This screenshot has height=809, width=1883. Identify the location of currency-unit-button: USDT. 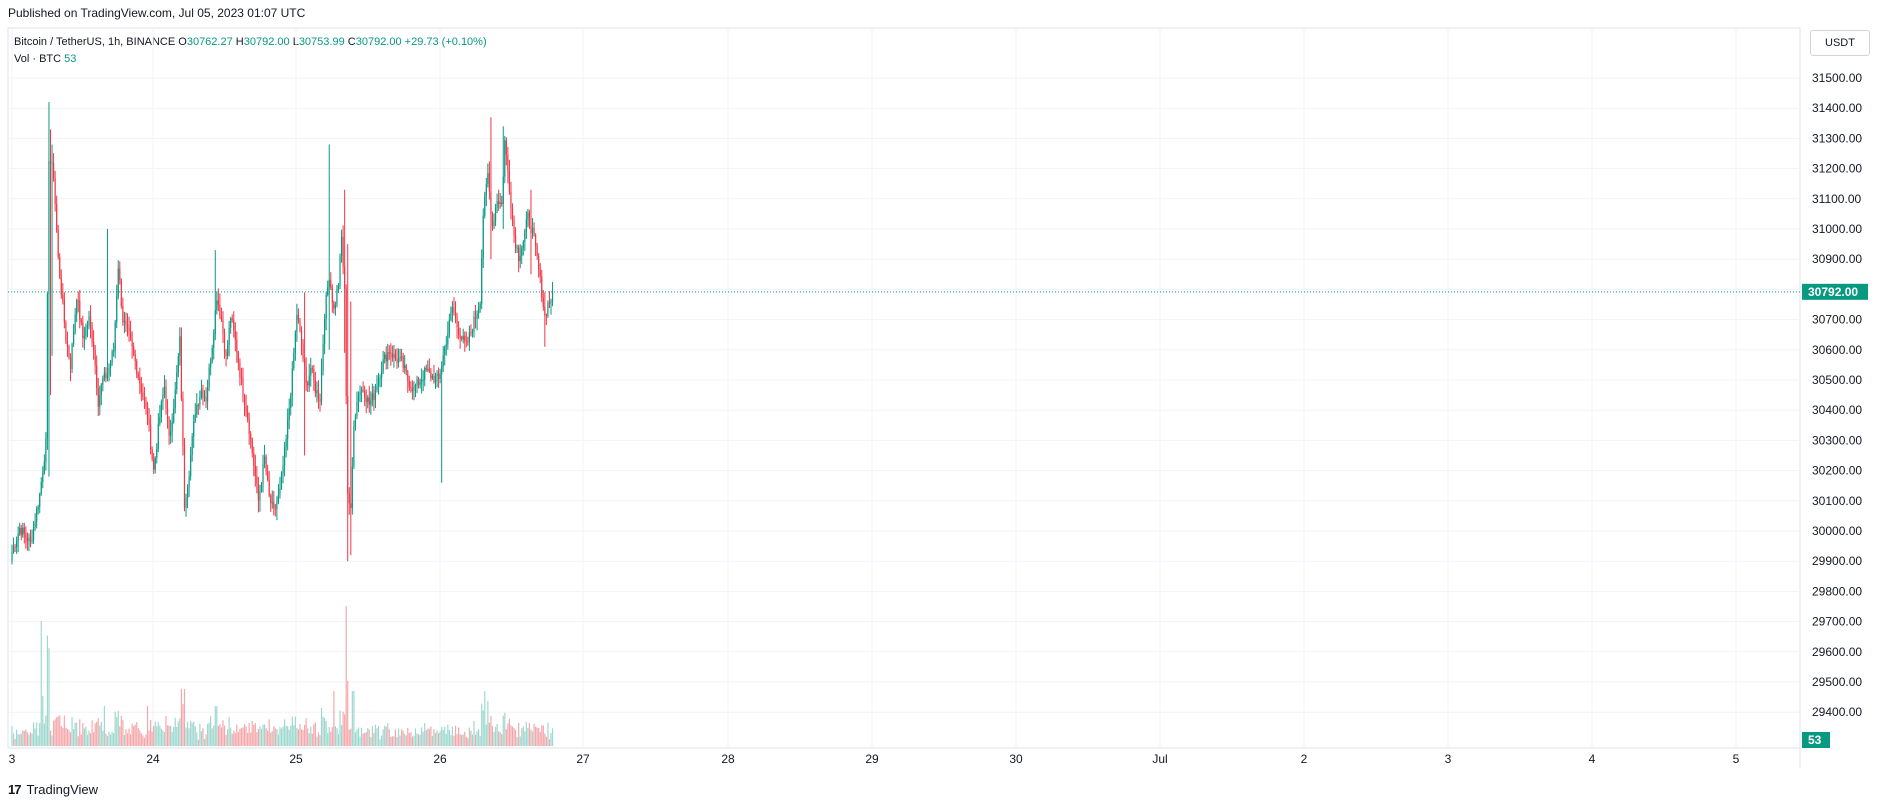
(1840, 43).